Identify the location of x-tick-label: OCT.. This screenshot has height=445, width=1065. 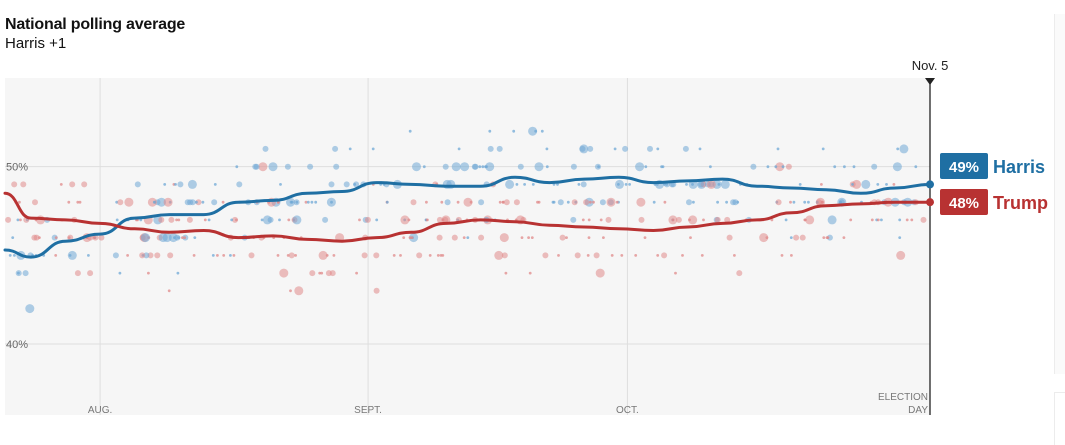
(627, 410).